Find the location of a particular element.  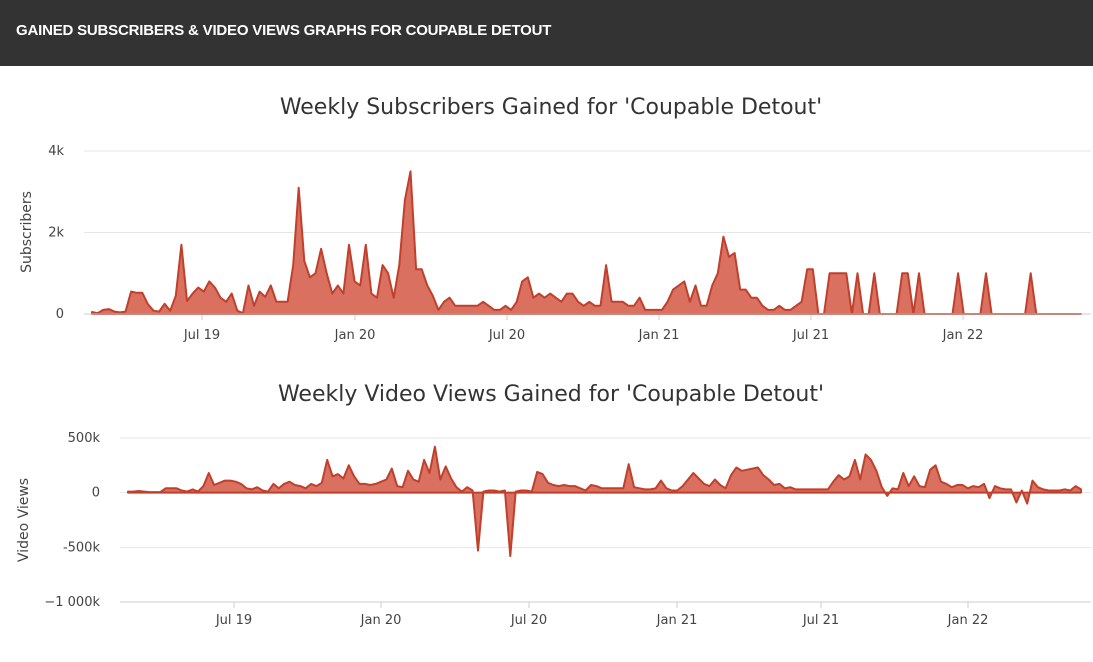

video-views-y-tick-labels: −1 000k -500k 0 500k is located at coordinates (72, 520).